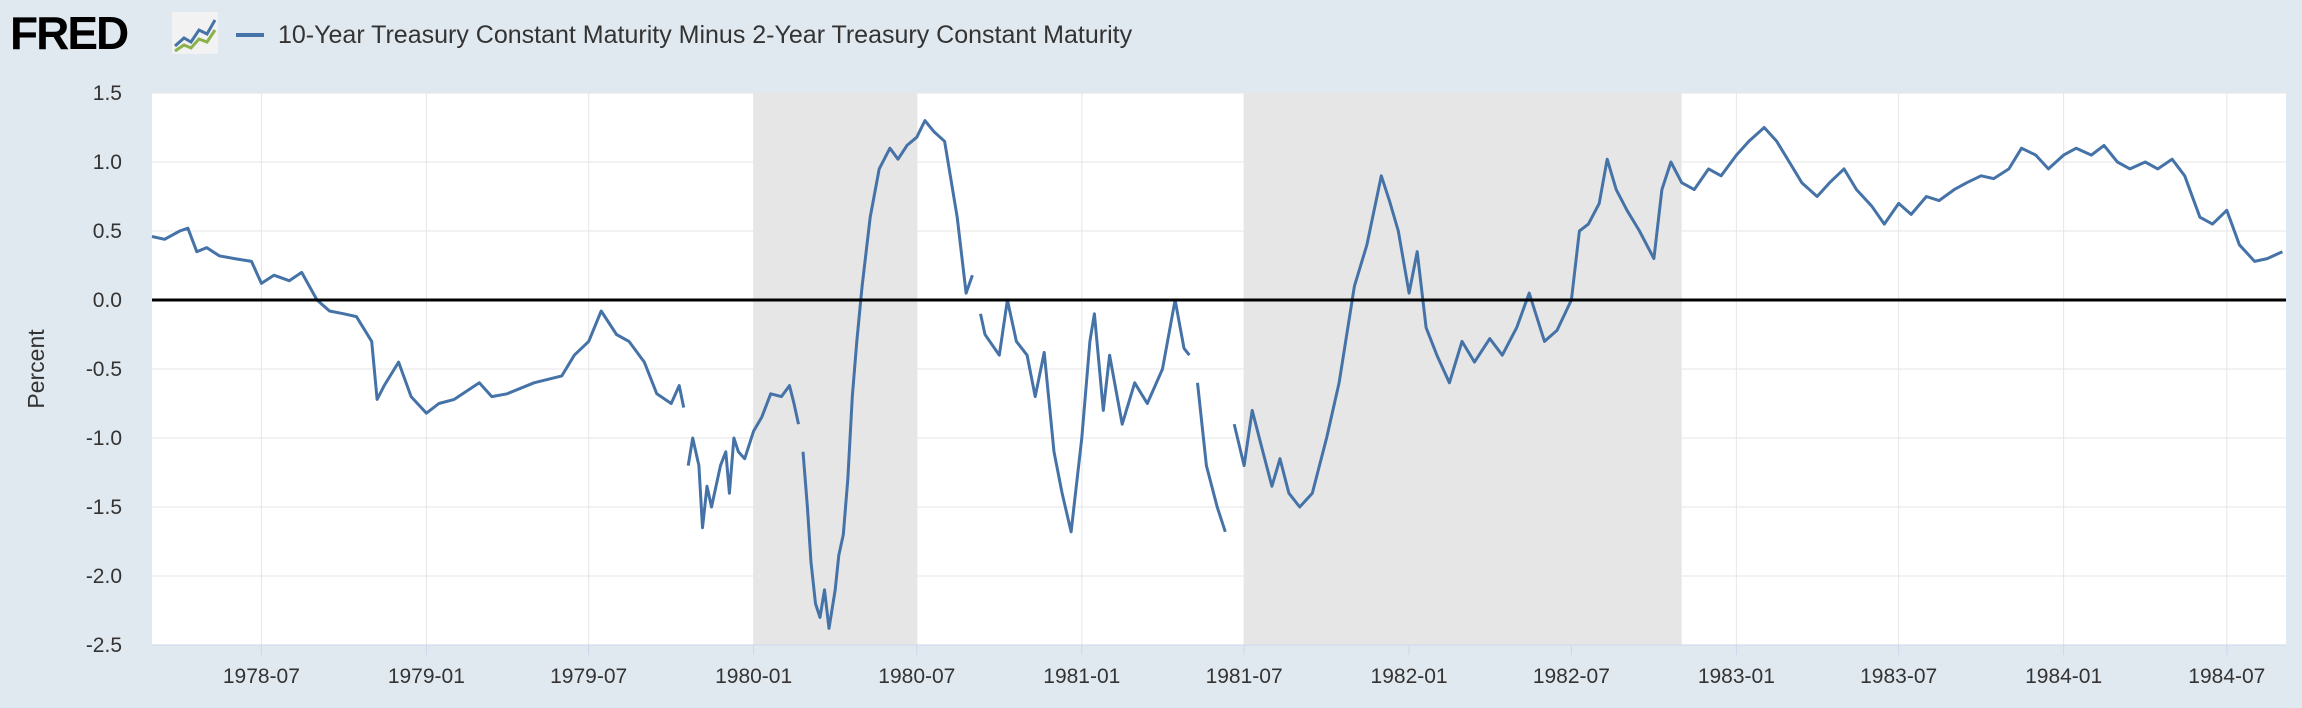 Image resolution: width=2302 pixels, height=708 pixels. What do you see at coordinates (753, 676) in the screenshot?
I see `x-tick-label: 1980-01` at bounding box center [753, 676].